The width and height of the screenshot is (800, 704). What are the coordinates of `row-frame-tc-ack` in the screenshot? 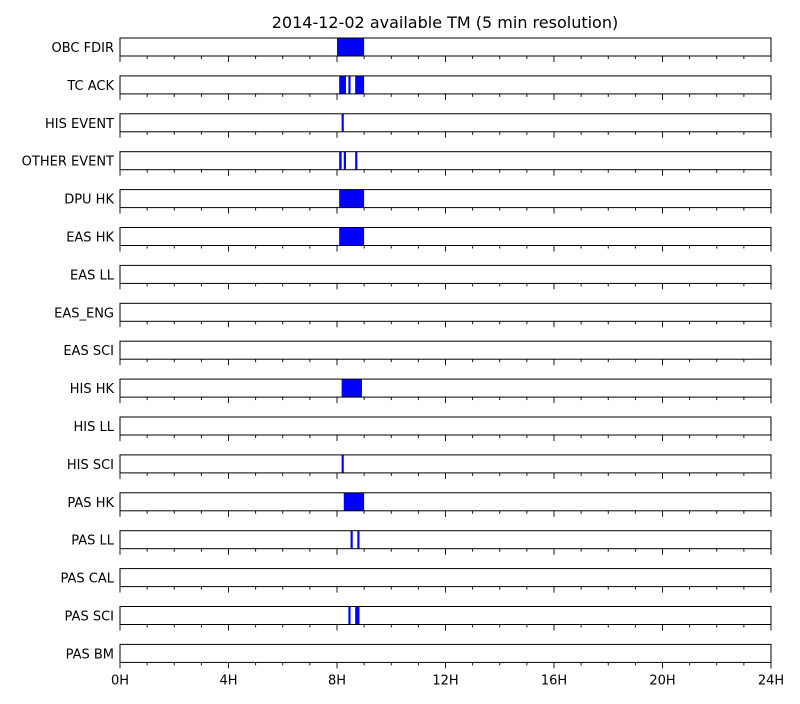 It's located at (445, 85).